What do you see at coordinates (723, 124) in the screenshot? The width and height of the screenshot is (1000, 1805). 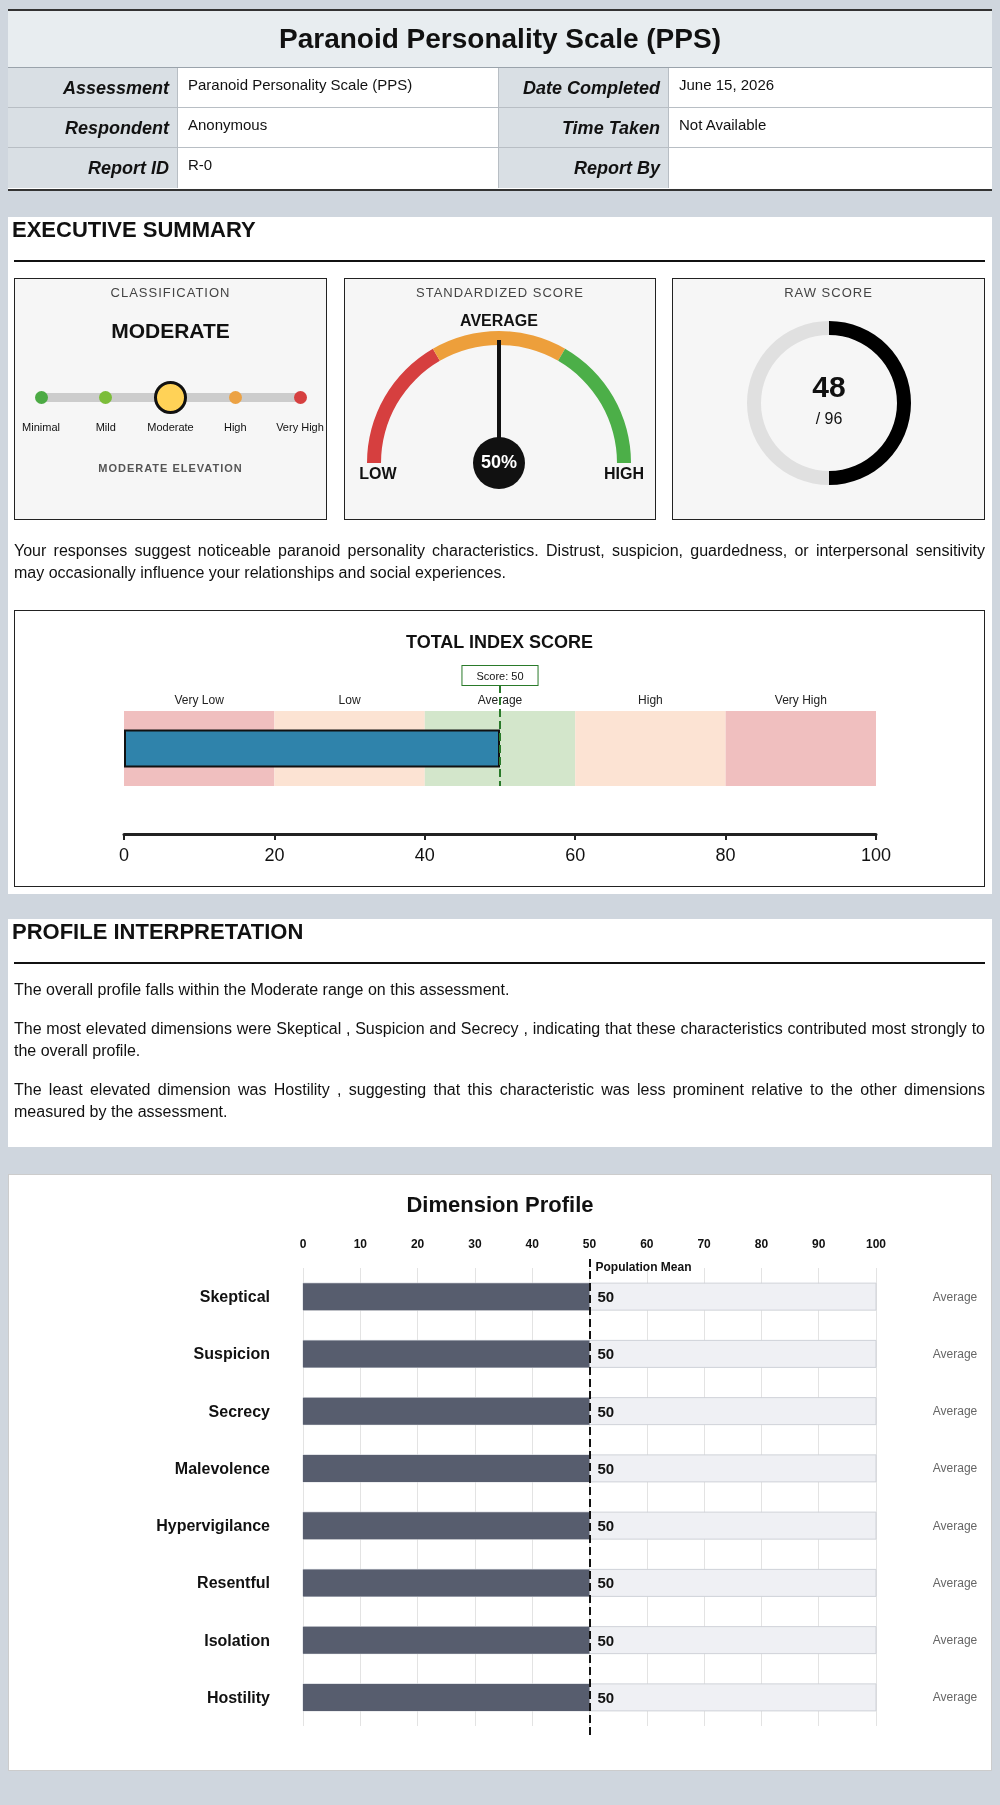 I see `text: Not Available` at bounding box center [723, 124].